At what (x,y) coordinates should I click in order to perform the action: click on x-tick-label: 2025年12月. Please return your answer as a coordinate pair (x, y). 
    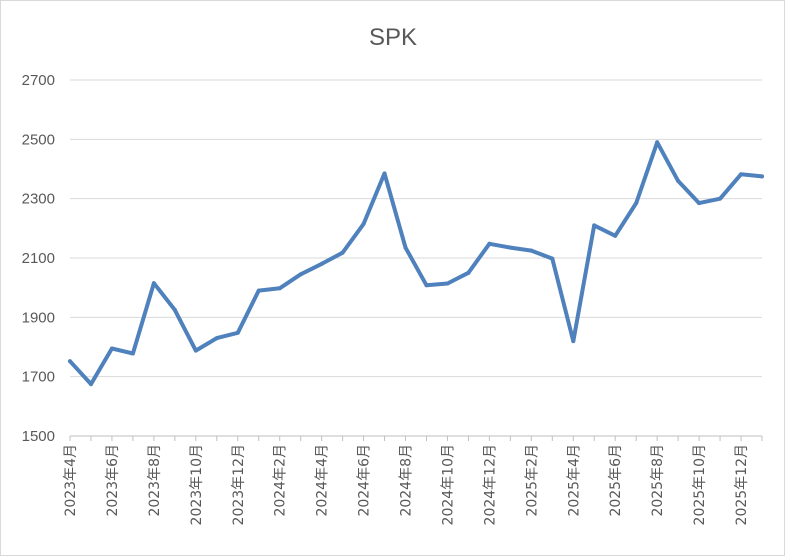
    Looking at the image, I should click on (742, 484).